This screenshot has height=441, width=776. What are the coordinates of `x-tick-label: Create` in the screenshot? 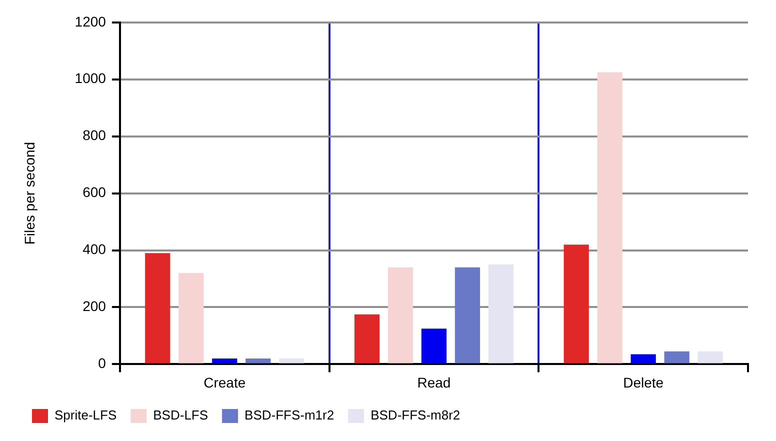 It's located at (225, 382).